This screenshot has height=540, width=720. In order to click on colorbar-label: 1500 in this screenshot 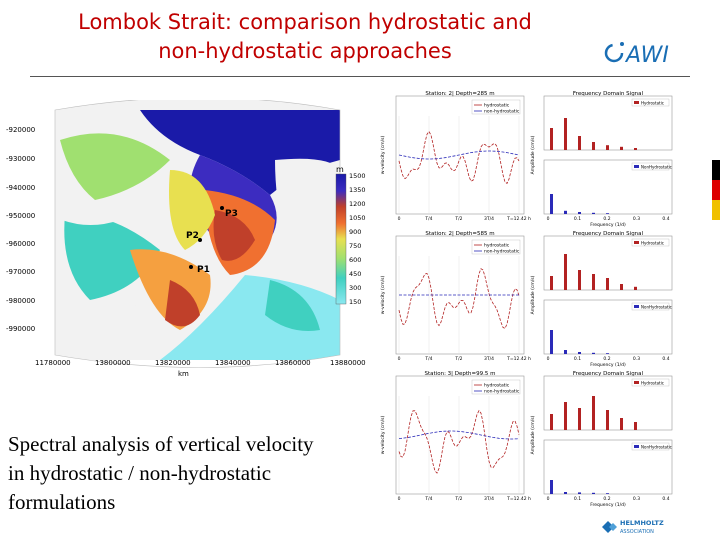, I will do `click(357, 176)`.